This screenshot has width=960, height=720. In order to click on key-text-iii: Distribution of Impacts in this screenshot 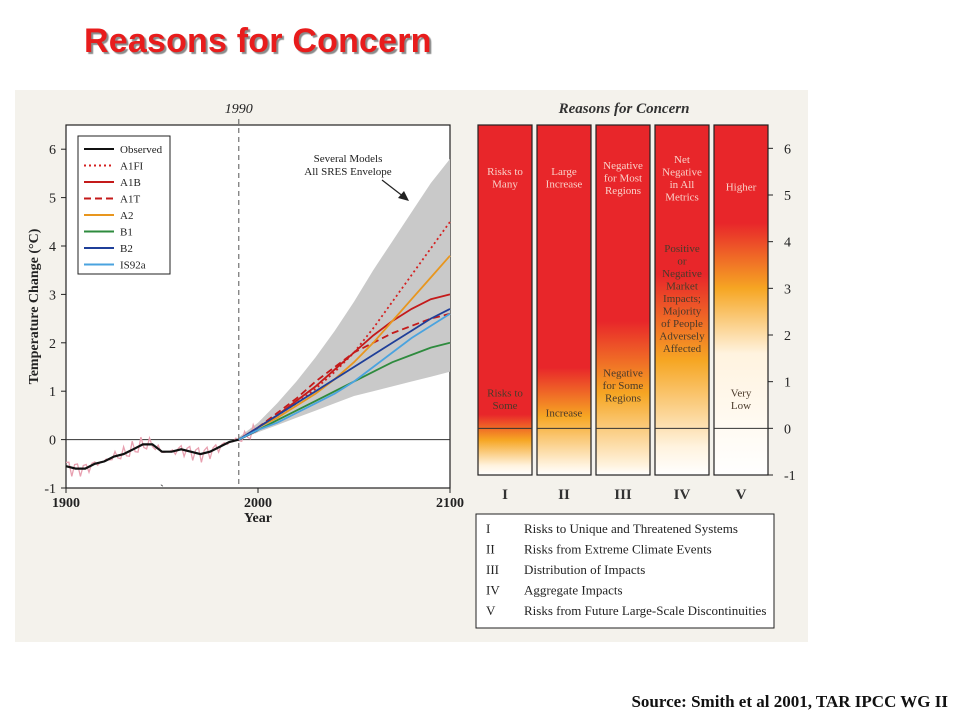, I will do `click(584, 569)`.